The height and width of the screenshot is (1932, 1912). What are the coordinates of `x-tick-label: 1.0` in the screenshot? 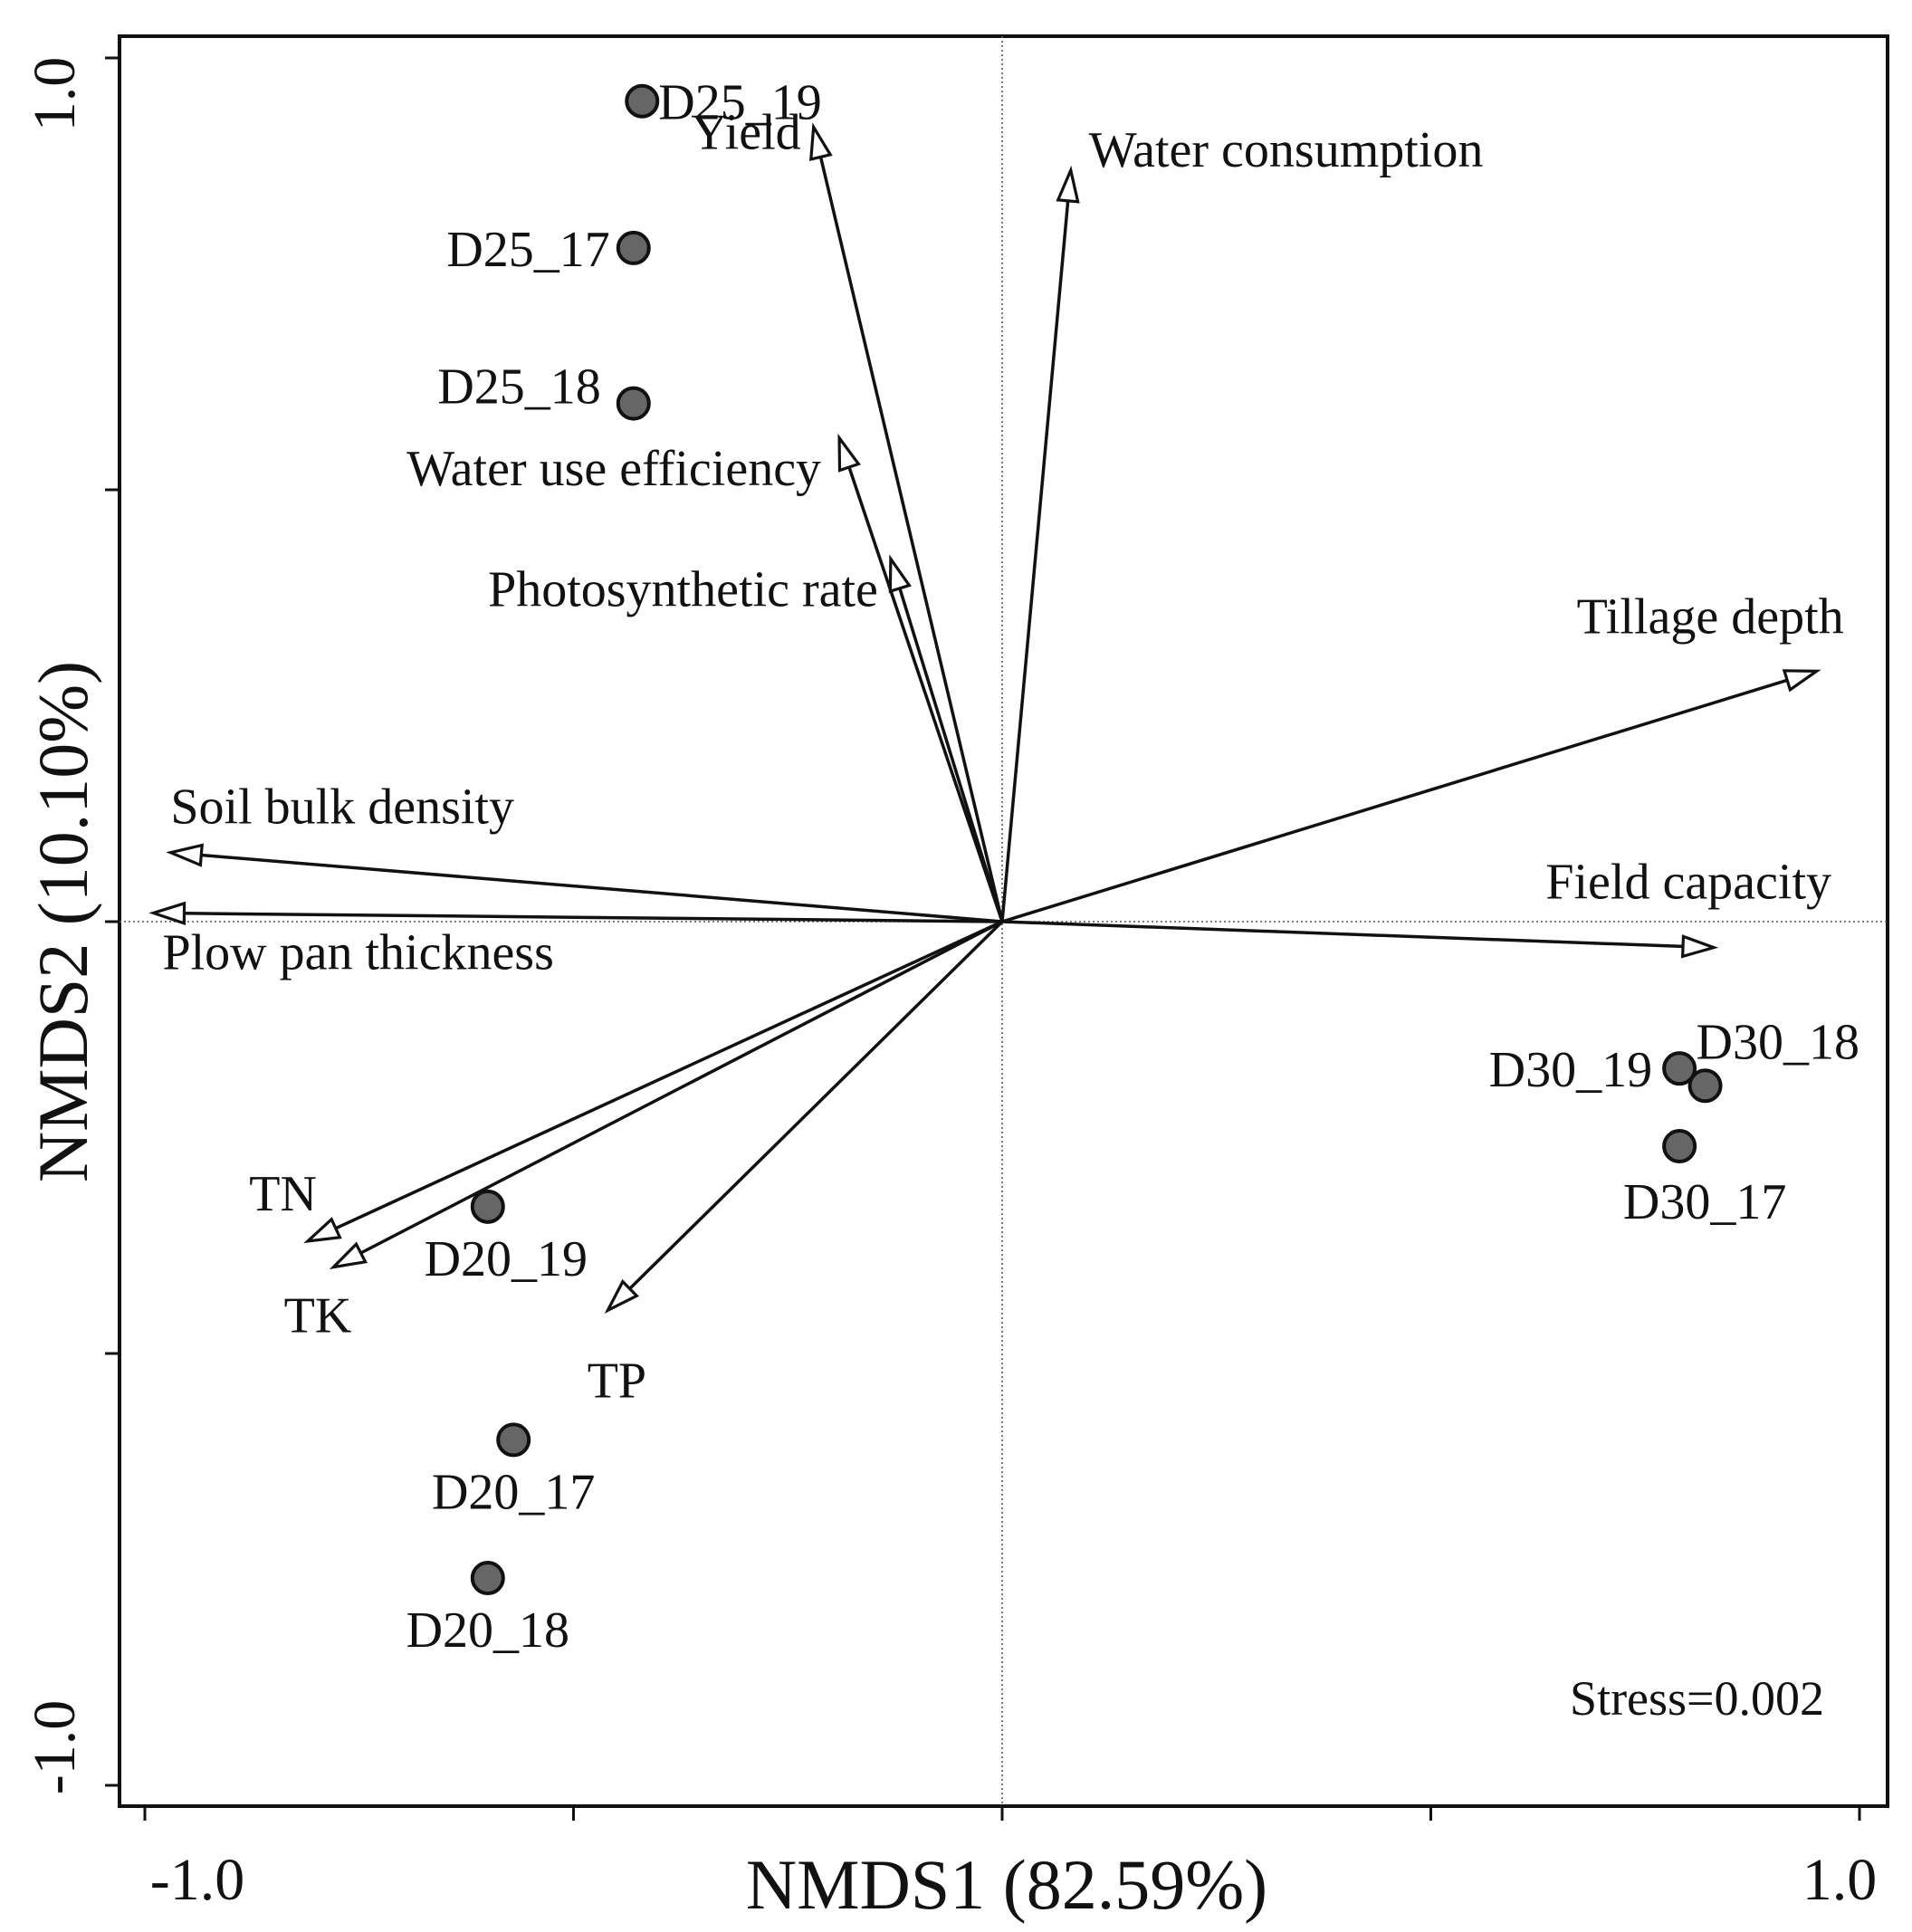 It's located at (1840, 1880).